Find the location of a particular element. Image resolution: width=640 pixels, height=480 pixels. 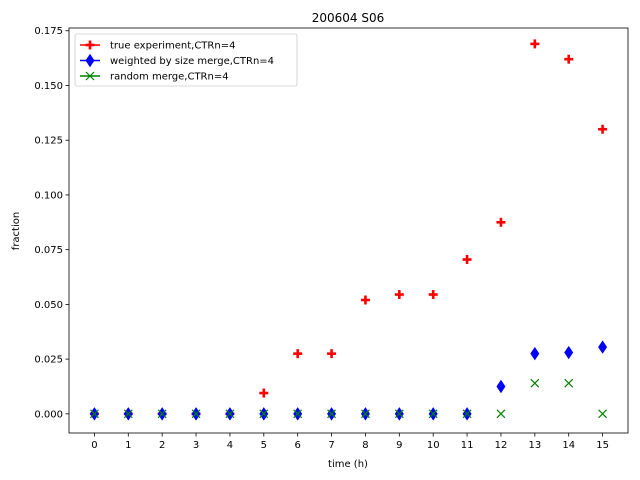

y-tick-label: 0.075 is located at coordinates (48, 250).